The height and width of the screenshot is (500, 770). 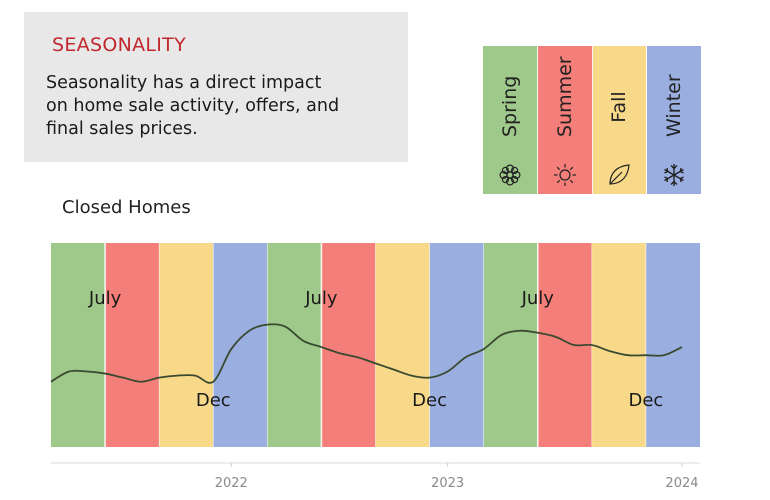 I want to click on annotation-dec-3: Dec, so click(x=429, y=400).